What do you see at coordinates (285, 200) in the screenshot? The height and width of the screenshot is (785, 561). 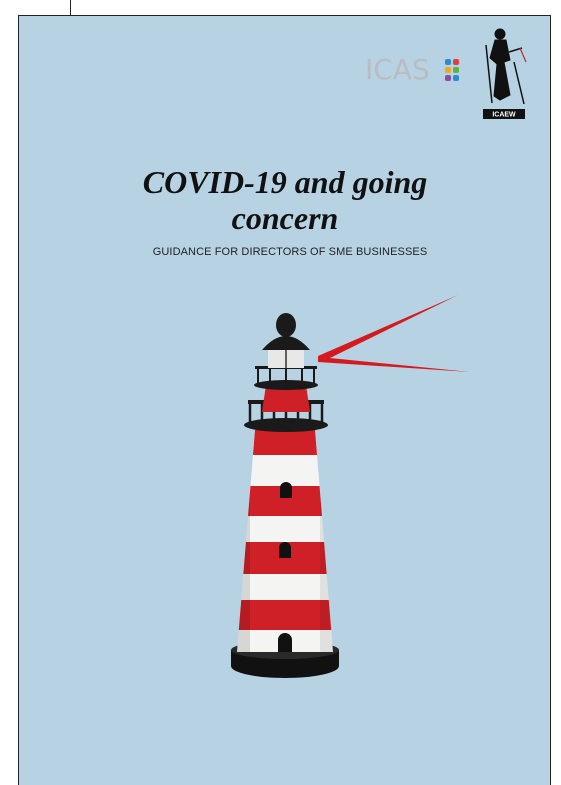 I see `title: COVID-19 and going concern` at bounding box center [285, 200].